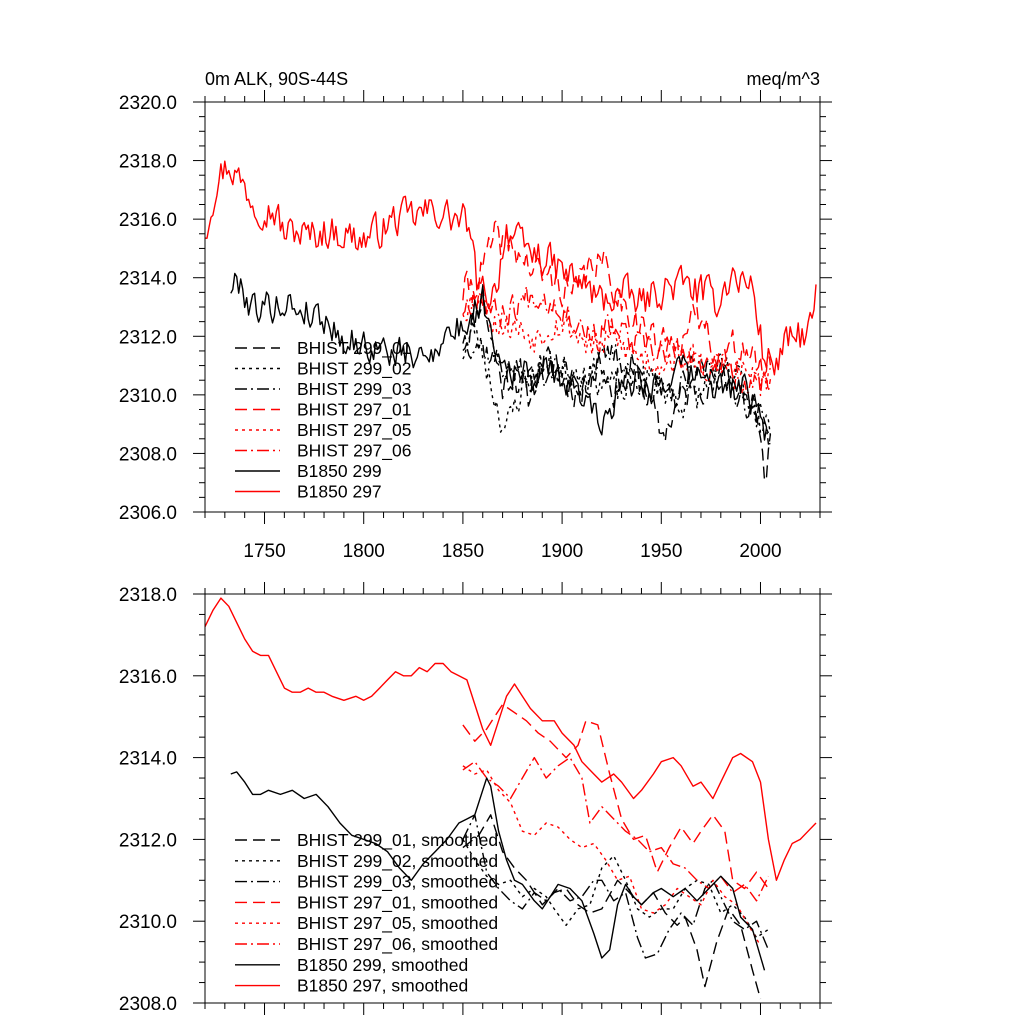 This screenshot has width=1024, height=1024. Describe the element at coordinates (276, 79) in the screenshot. I see `top-title-left: 0m ALK, 90S-44S` at that location.